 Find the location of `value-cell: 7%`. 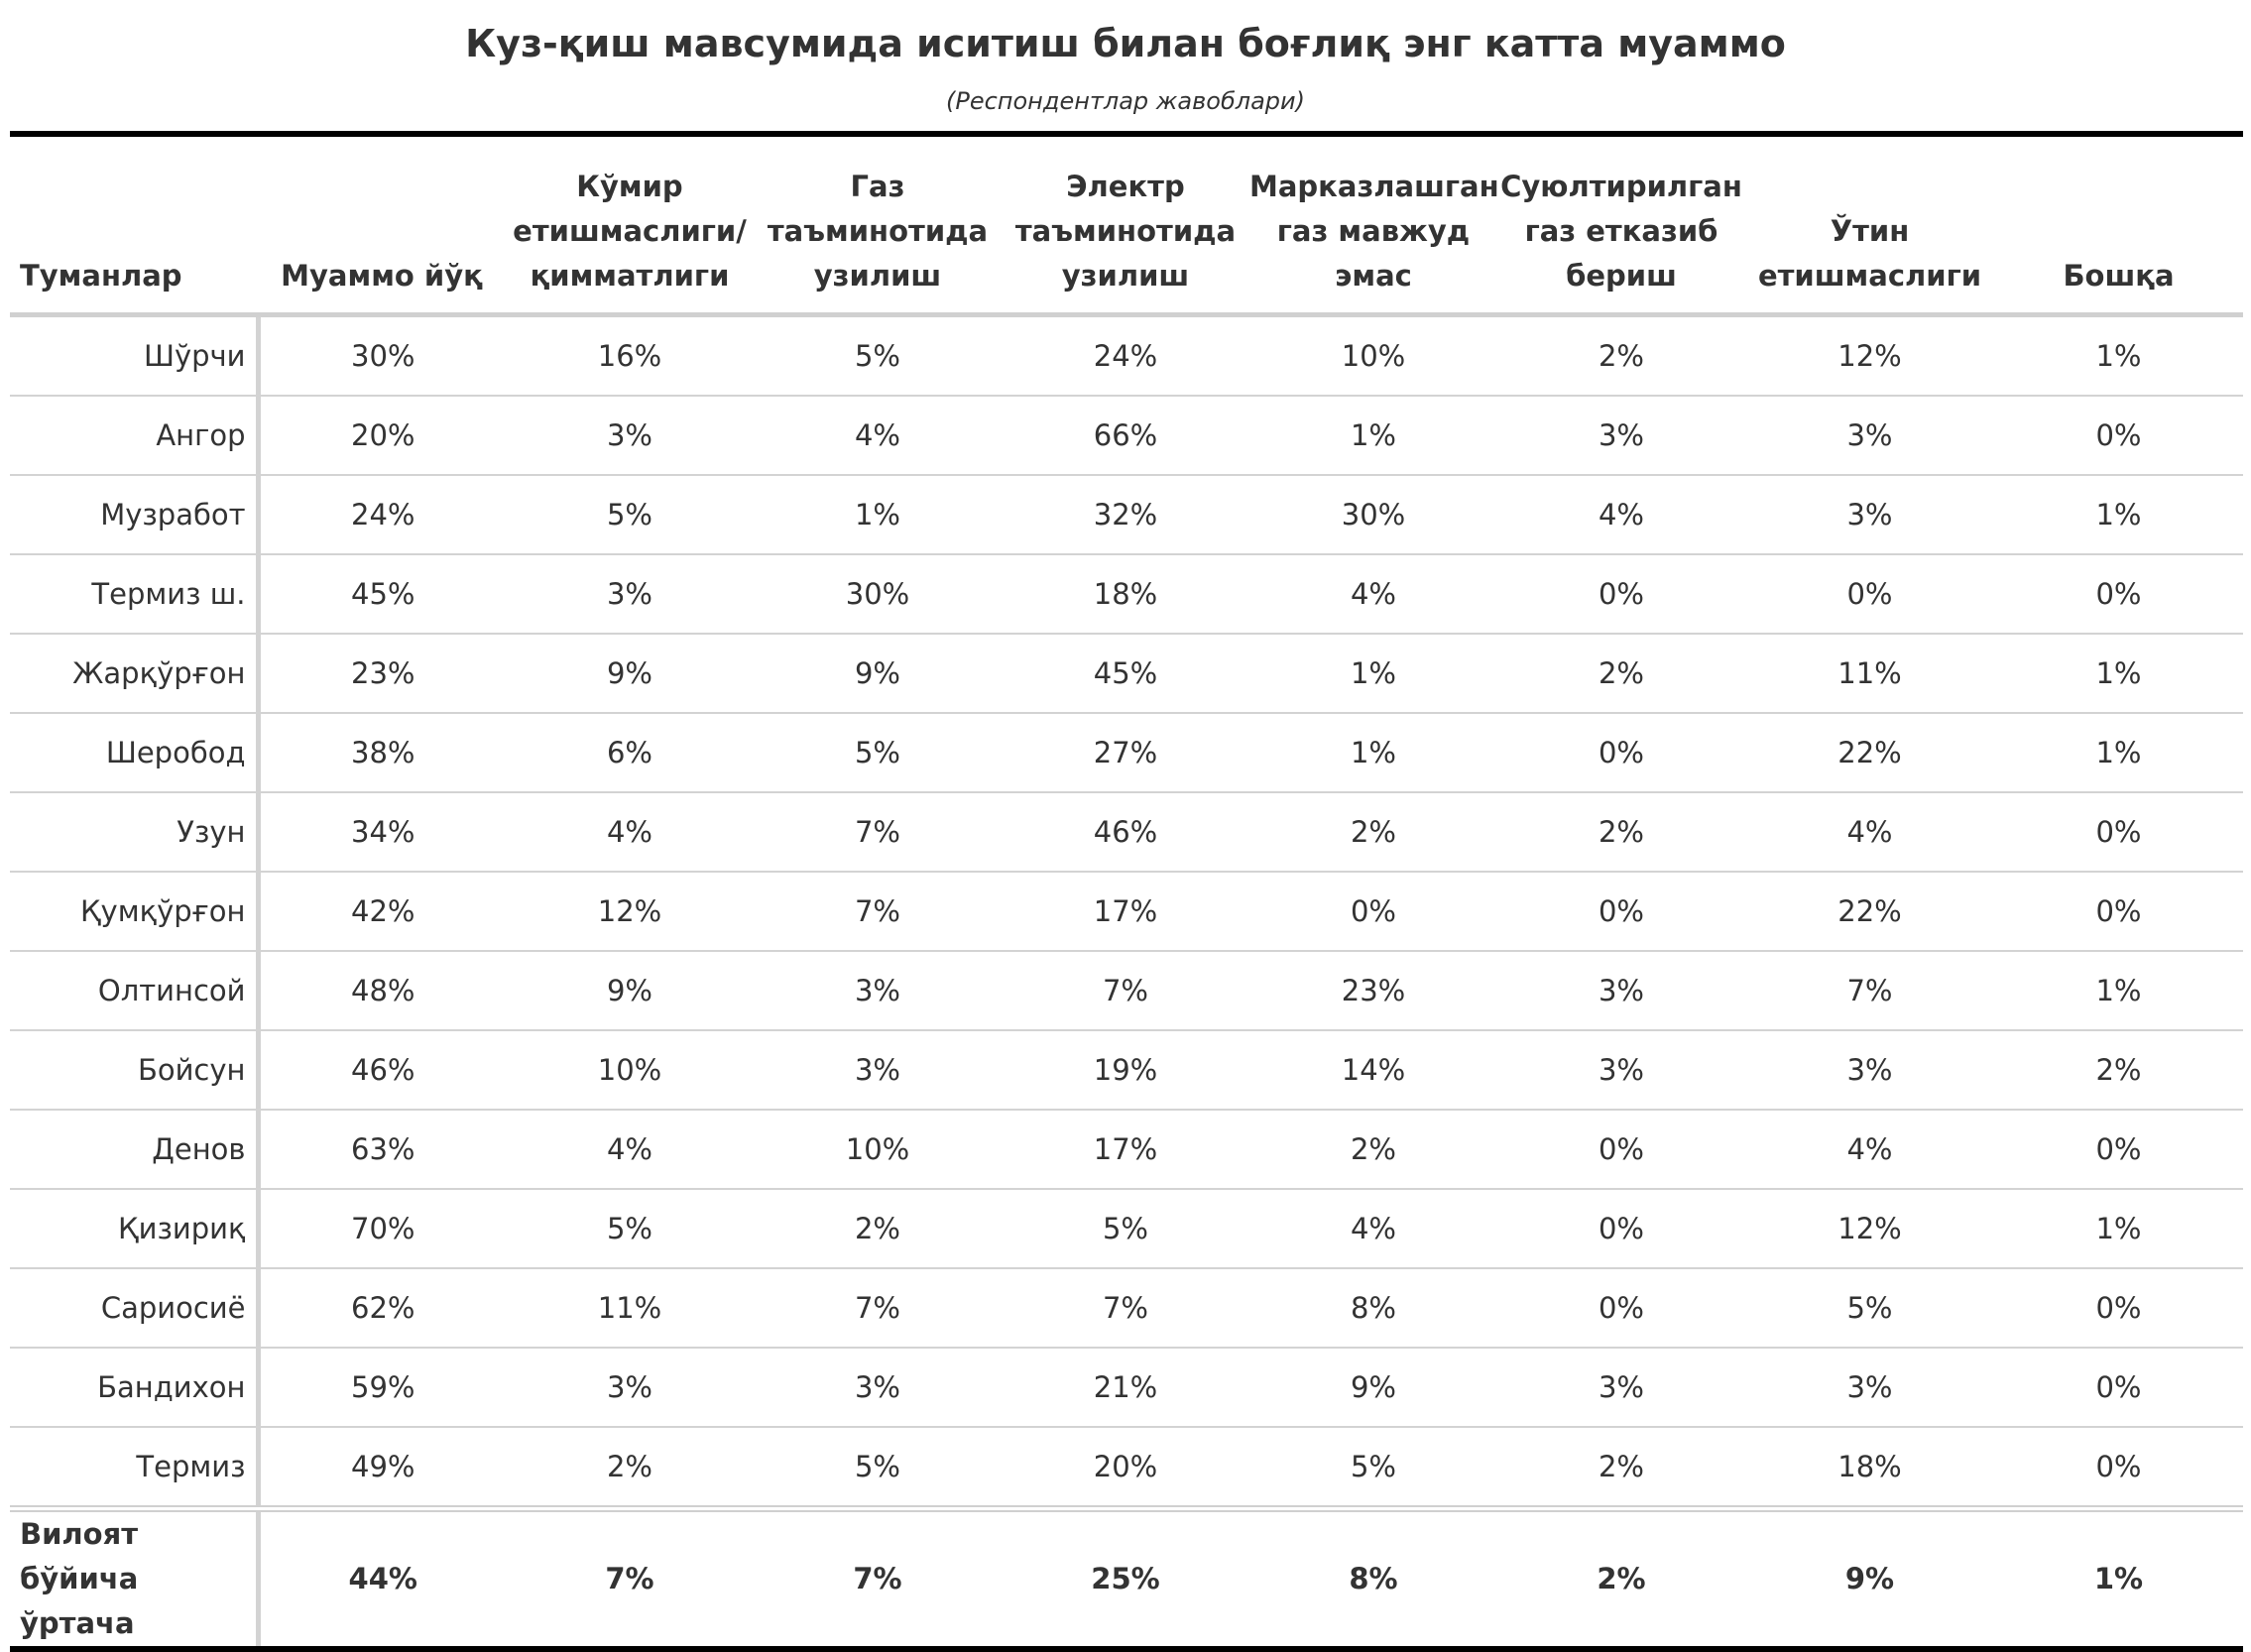

value-cell: 7% is located at coordinates (1125, 991).